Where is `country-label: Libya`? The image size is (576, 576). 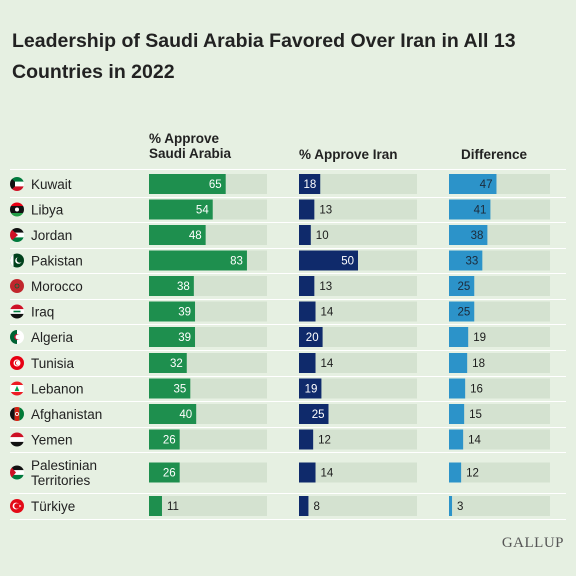 country-label: Libya is located at coordinates (47, 210).